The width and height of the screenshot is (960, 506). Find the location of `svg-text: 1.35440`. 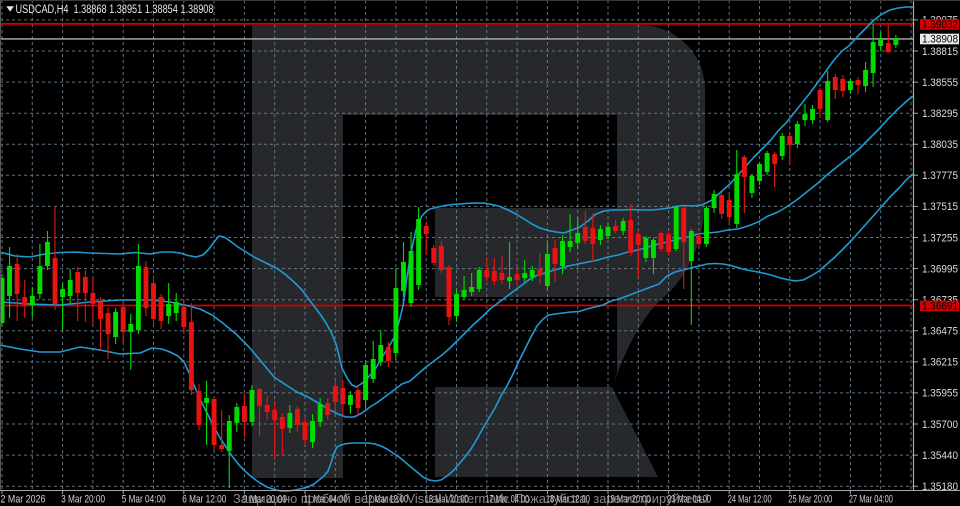

svg-text: 1.35440 is located at coordinates (940, 456).